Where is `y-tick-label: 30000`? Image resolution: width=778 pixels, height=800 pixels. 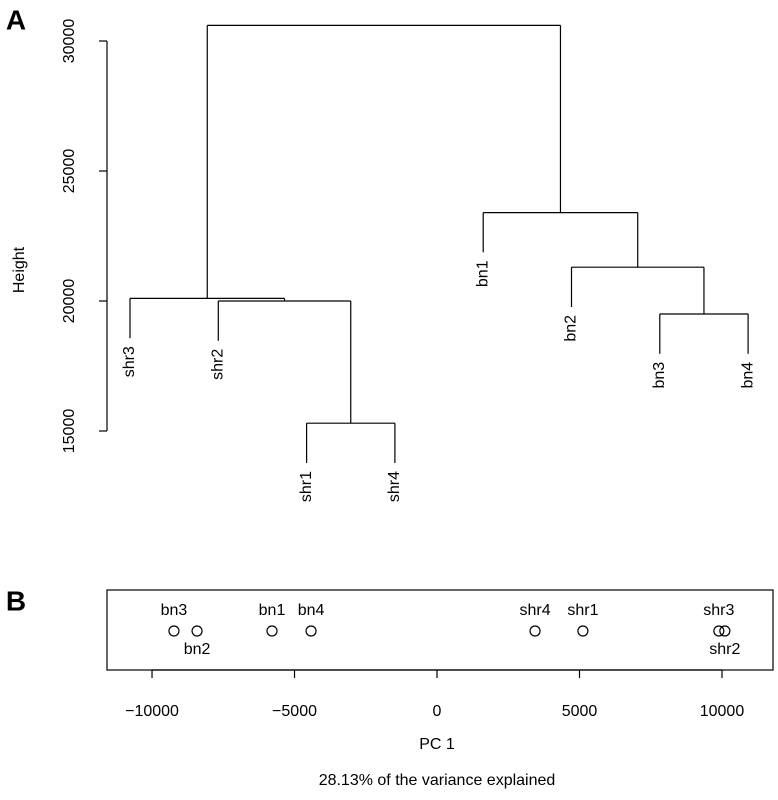
y-tick-label: 30000 is located at coordinates (69, 41).